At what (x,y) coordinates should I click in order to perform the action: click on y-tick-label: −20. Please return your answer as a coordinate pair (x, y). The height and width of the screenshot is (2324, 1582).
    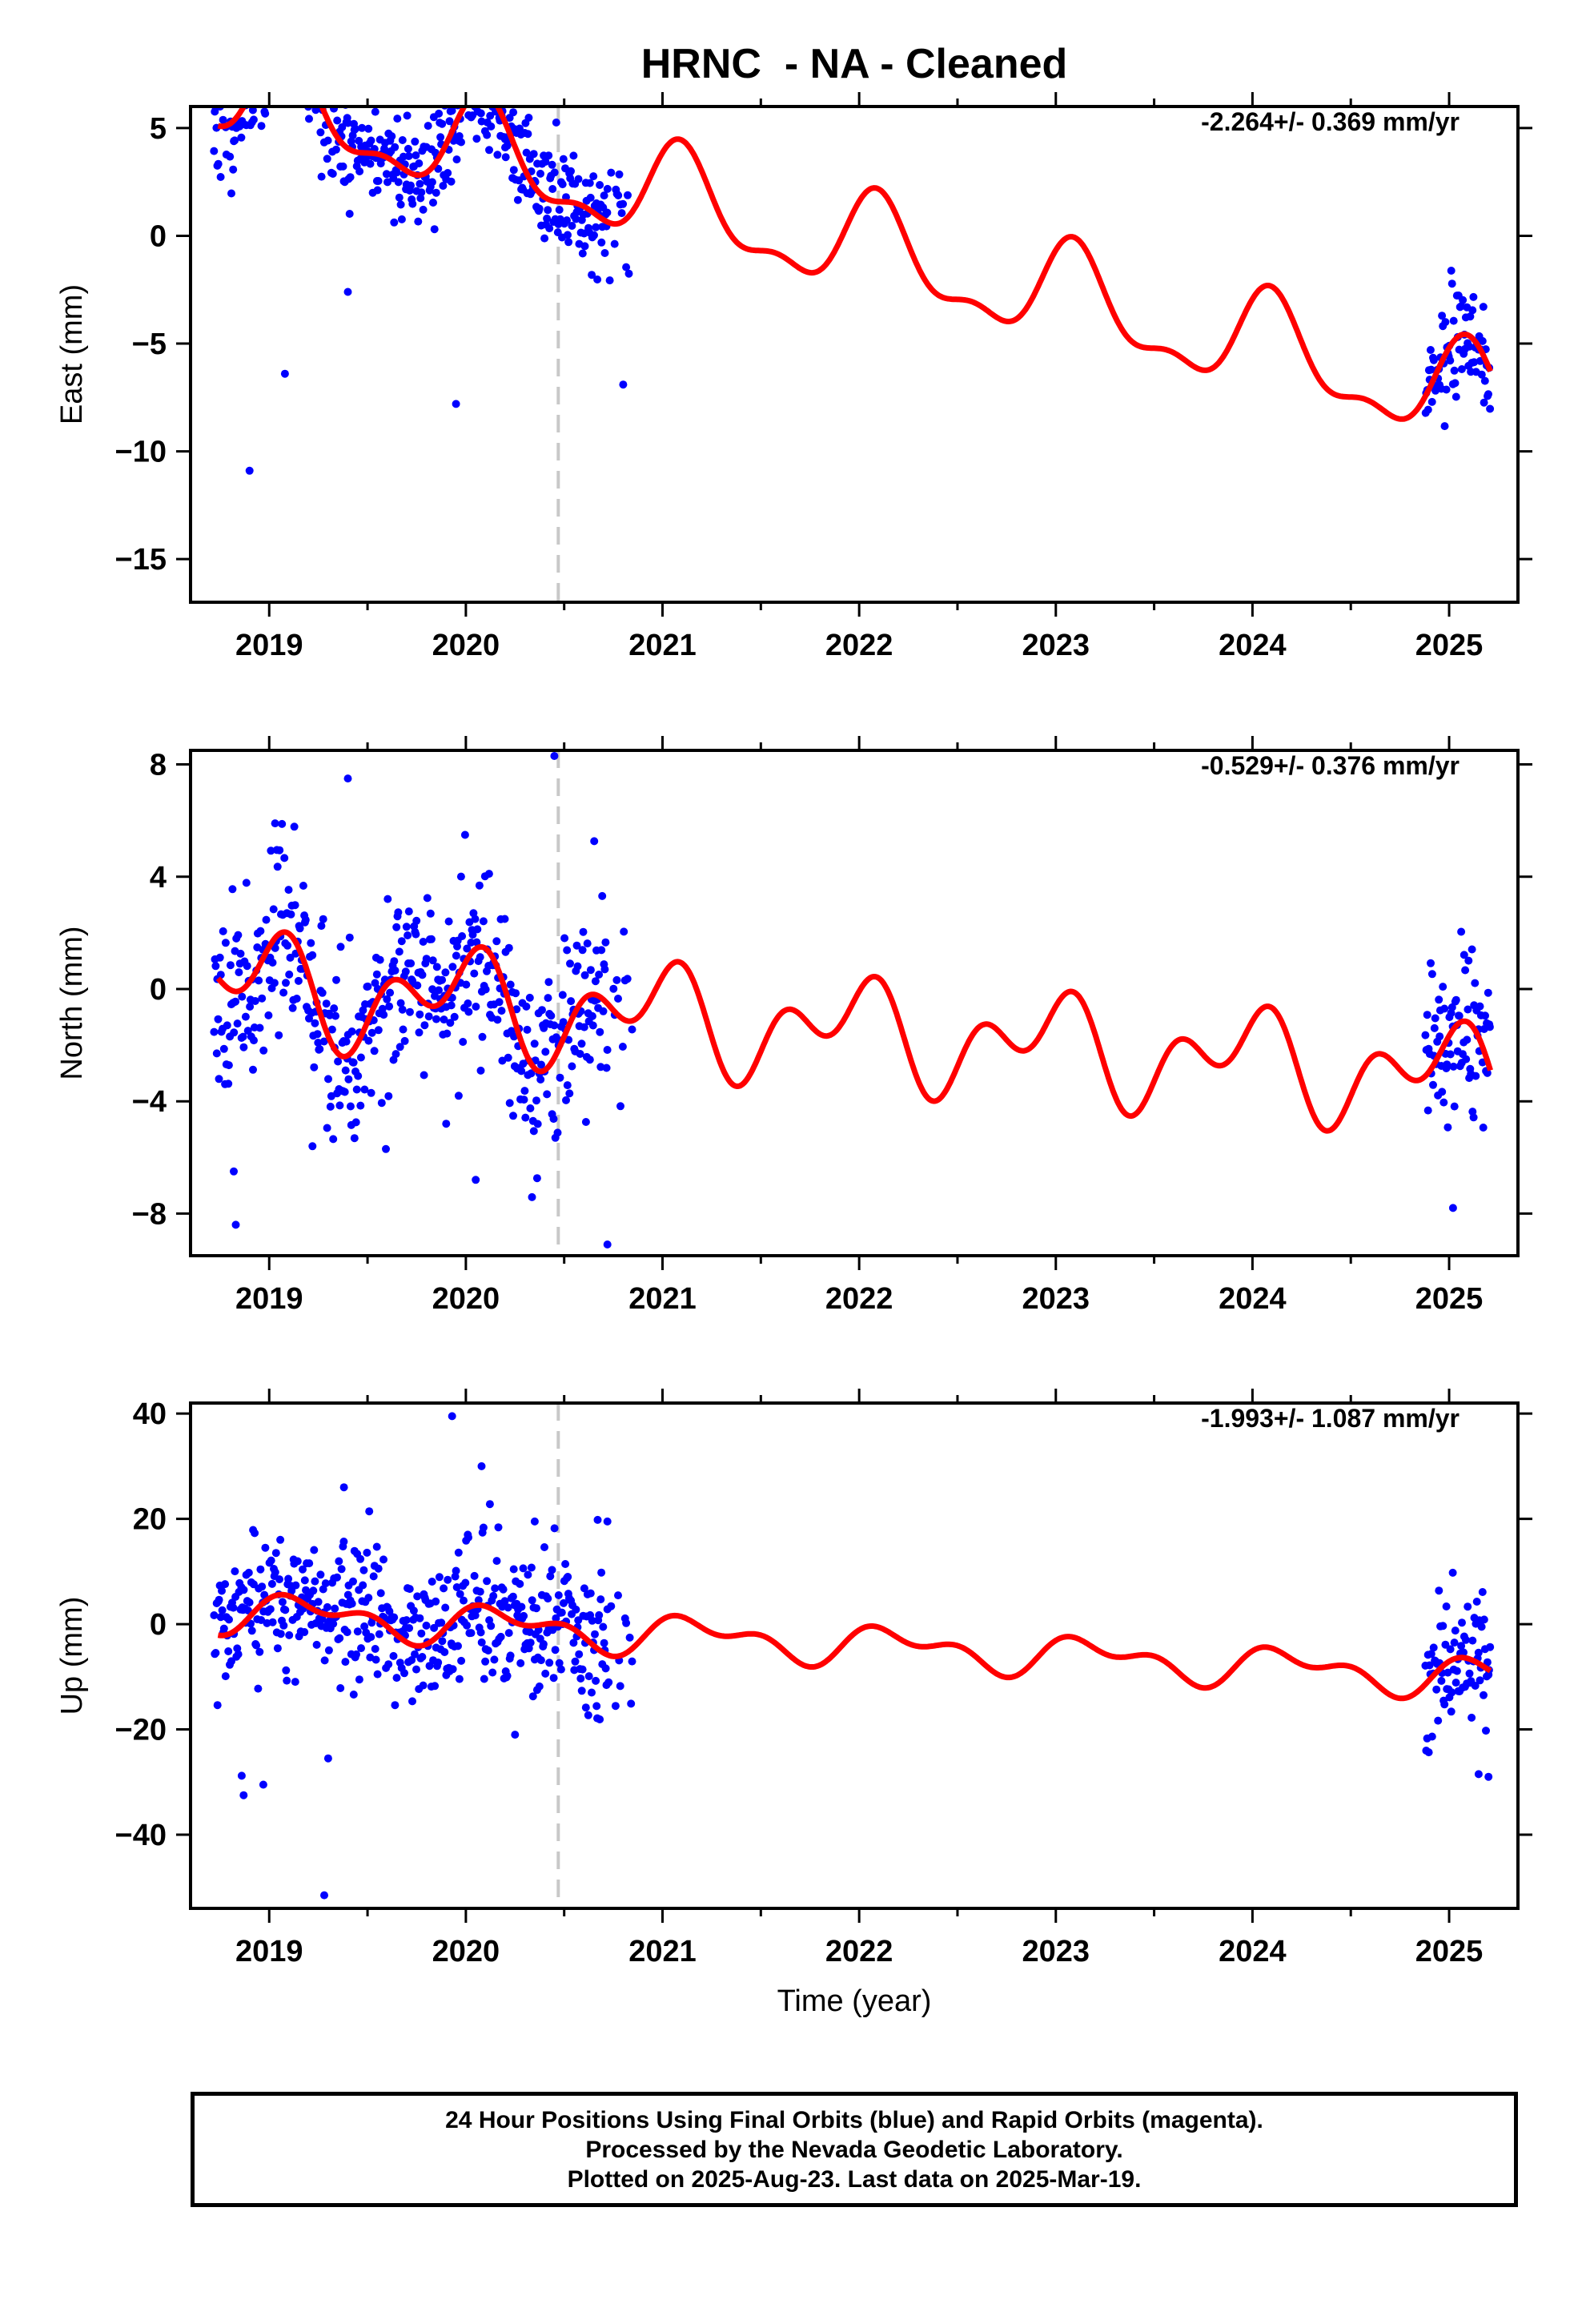
    Looking at the image, I should click on (141, 1730).